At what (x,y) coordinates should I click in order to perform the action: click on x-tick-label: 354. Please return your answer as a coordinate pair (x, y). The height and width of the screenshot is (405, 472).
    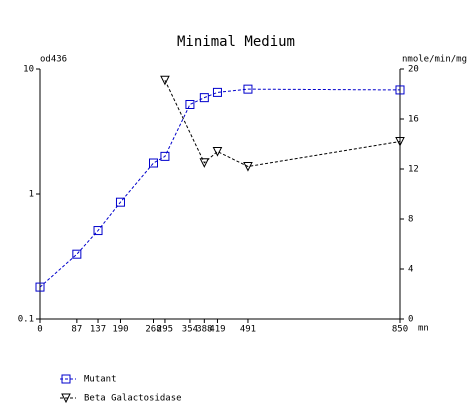
    Looking at the image, I should click on (190, 330).